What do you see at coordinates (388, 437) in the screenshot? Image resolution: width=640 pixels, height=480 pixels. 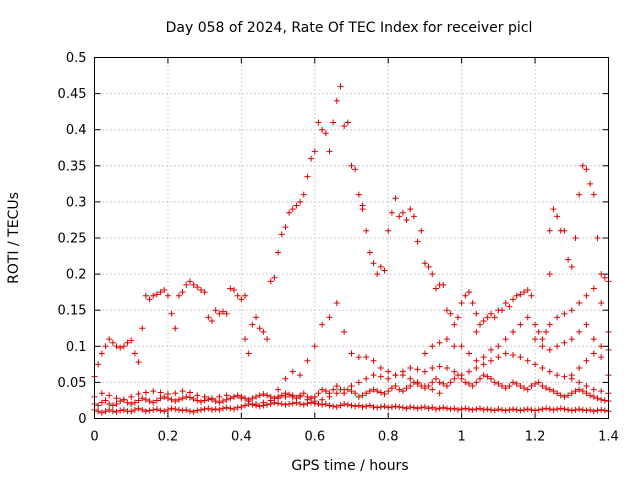 I see `x-tick-label: 0.8` at bounding box center [388, 437].